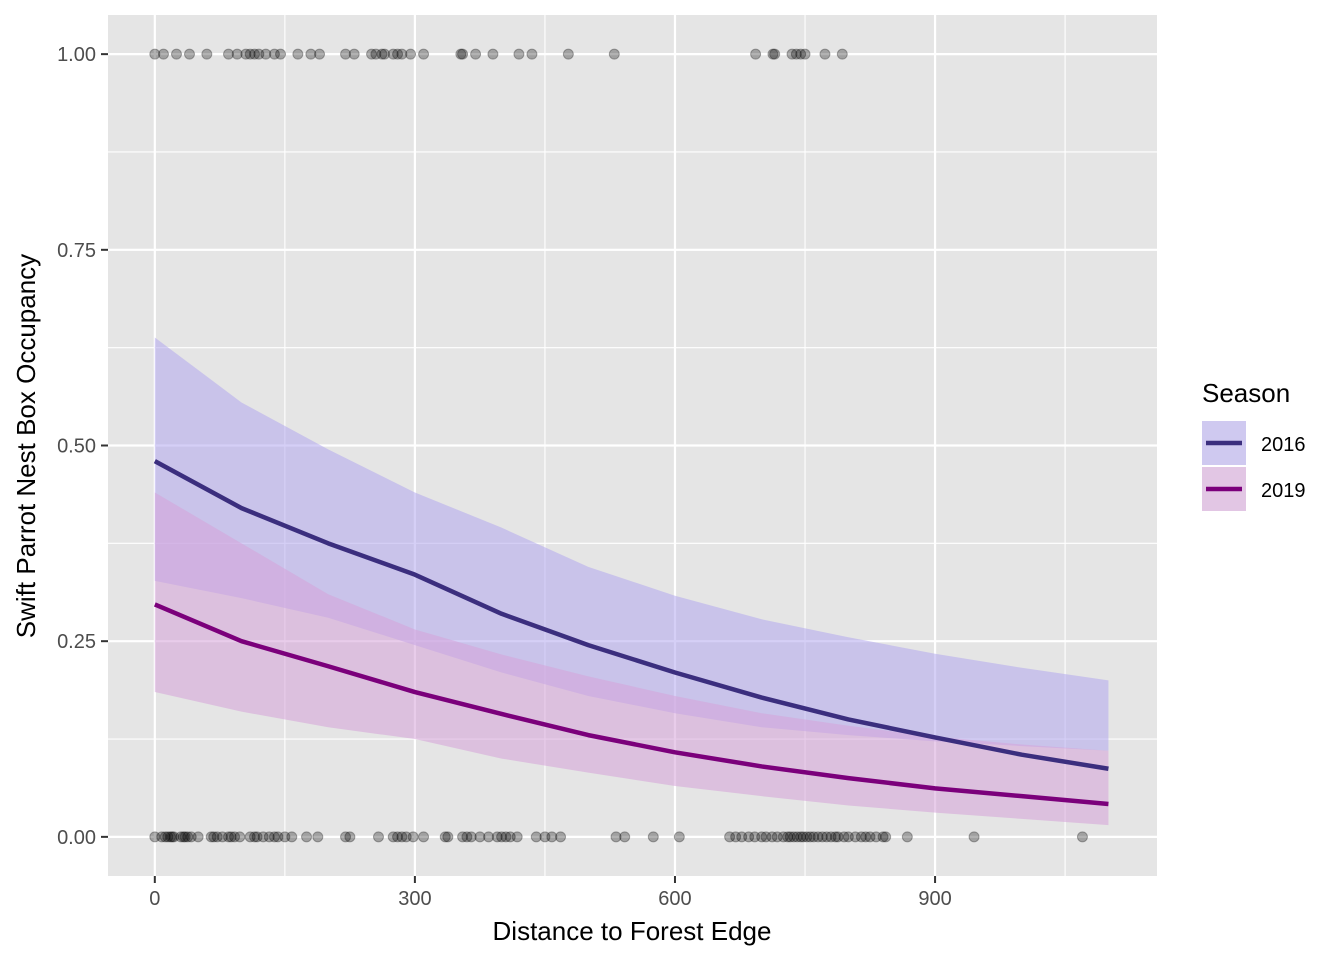 The width and height of the screenshot is (1344, 960). Describe the element at coordinates (154, 899) in the screenshot. I see `x-tick-label: 0` at that location.